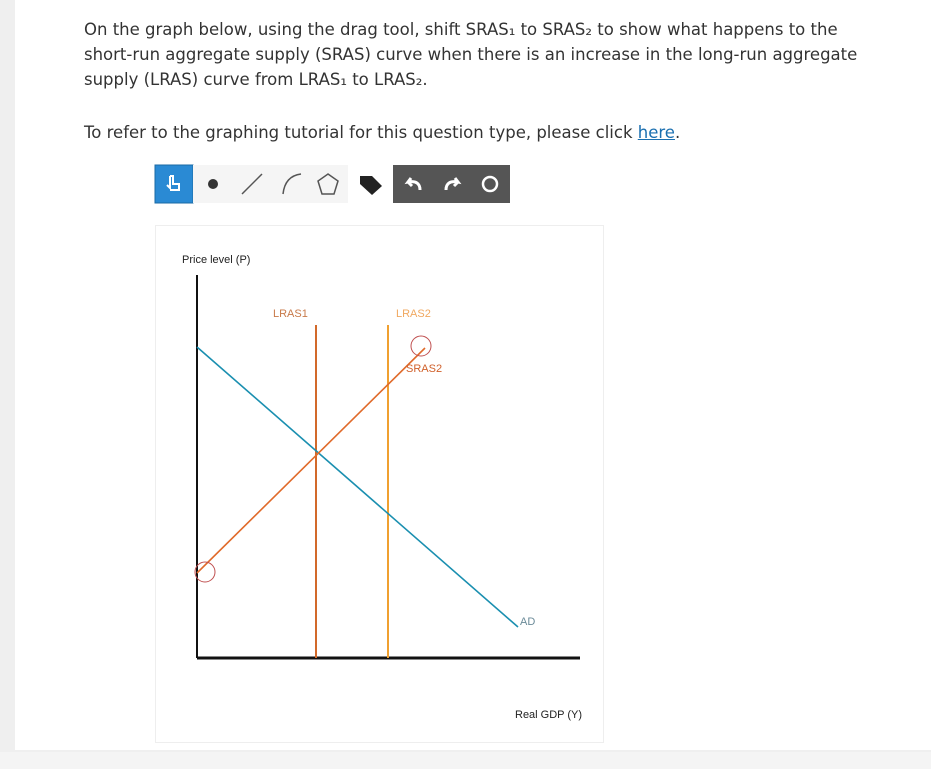  What do you see at coordinates (216, 260) in the screenshot?
I see `y-axis-label: Price level (P)` at bounding box center [216, 260].